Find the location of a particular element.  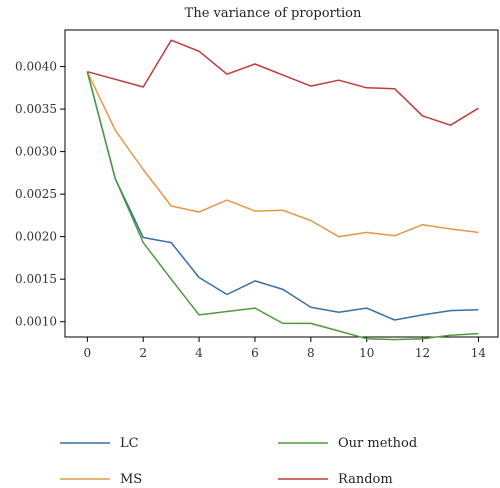

legend-label-lc: LC is located at coordinates (129, 443).